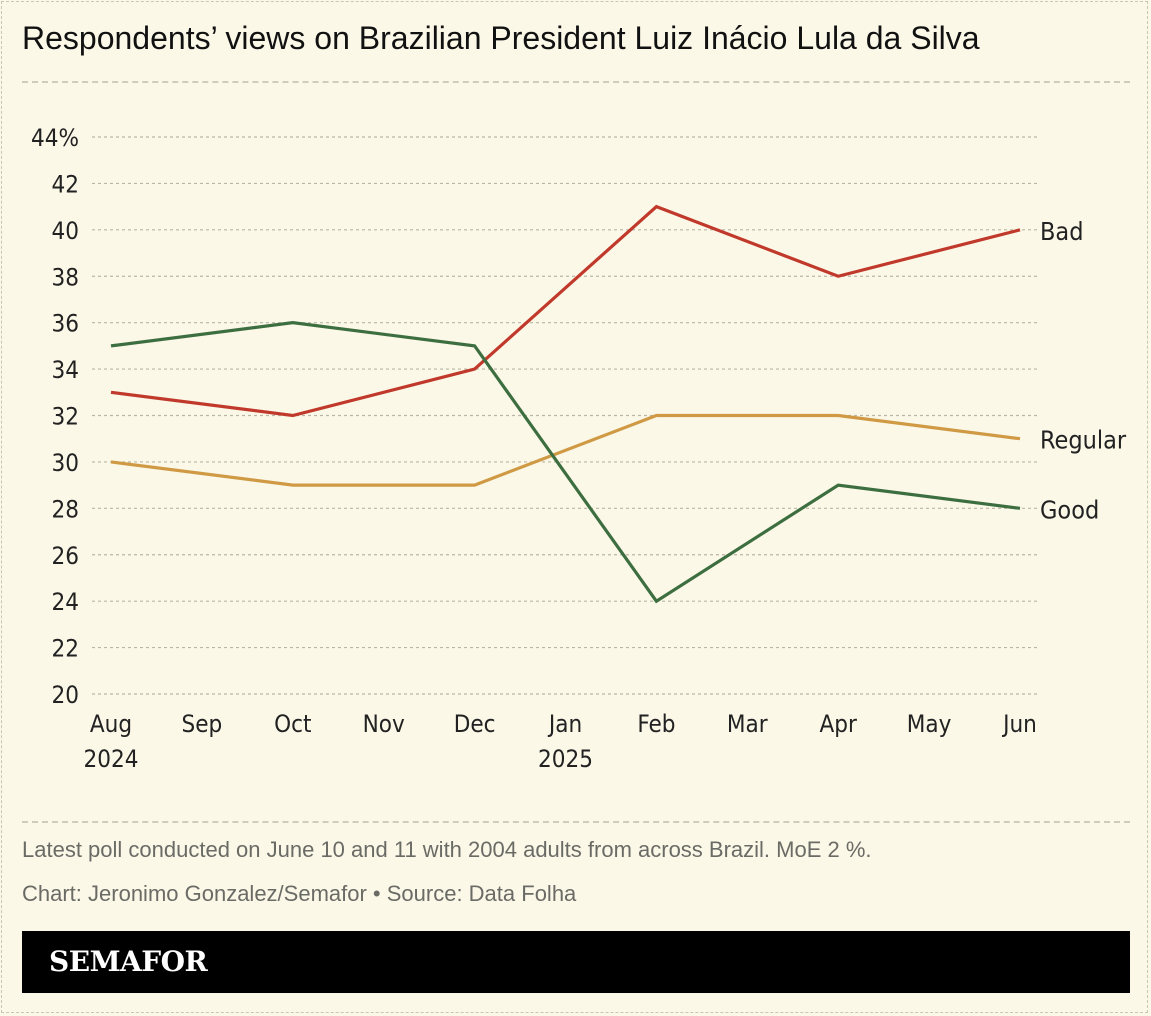  What do you see at coordinates (292, 724) in the screenshot?
I see `x-tick-label: Oct` at bounding box center [292, 724].